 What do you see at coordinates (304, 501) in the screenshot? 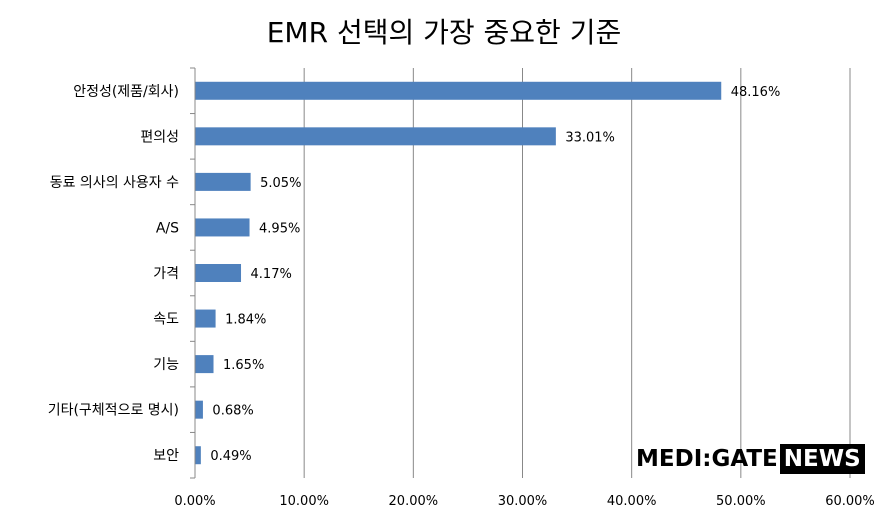
I see `x-tick-label: 10.00%` at bounding box center [304, 501].